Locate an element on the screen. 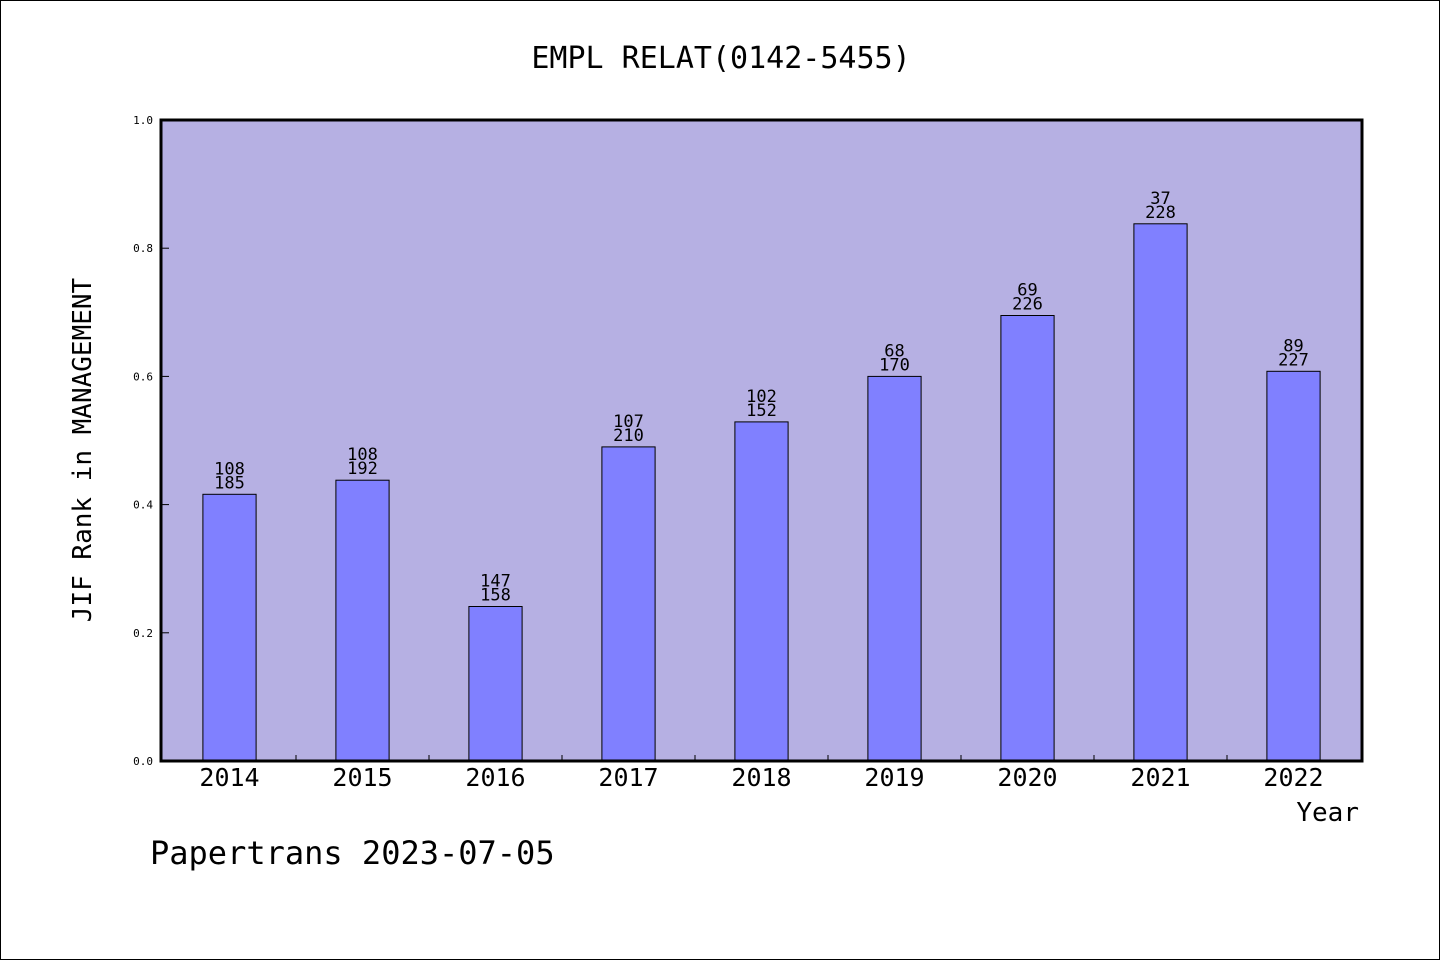 The width and height of the screenshot is (1440, 960). chart-title: EMPL RELAT(0142-5455) is located at coordinates (720, 58).